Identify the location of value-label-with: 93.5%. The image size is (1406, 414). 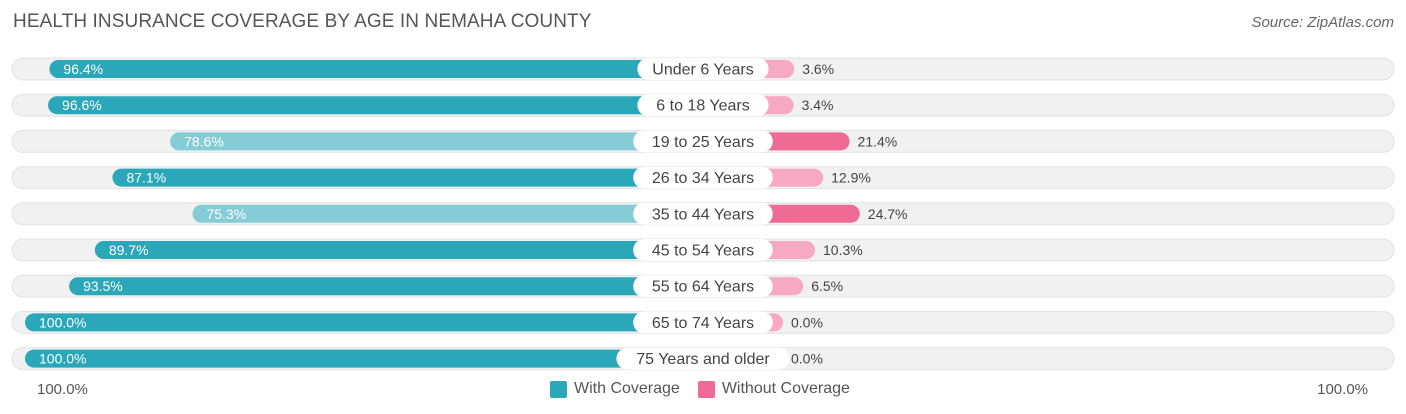
(103, 286).